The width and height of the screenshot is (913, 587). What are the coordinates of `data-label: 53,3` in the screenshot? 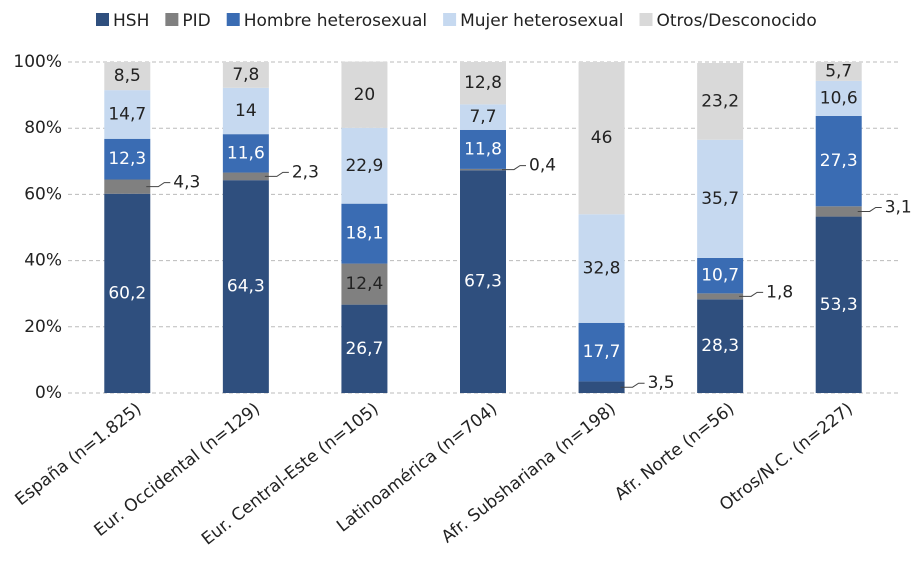 It's located at (839, 305).